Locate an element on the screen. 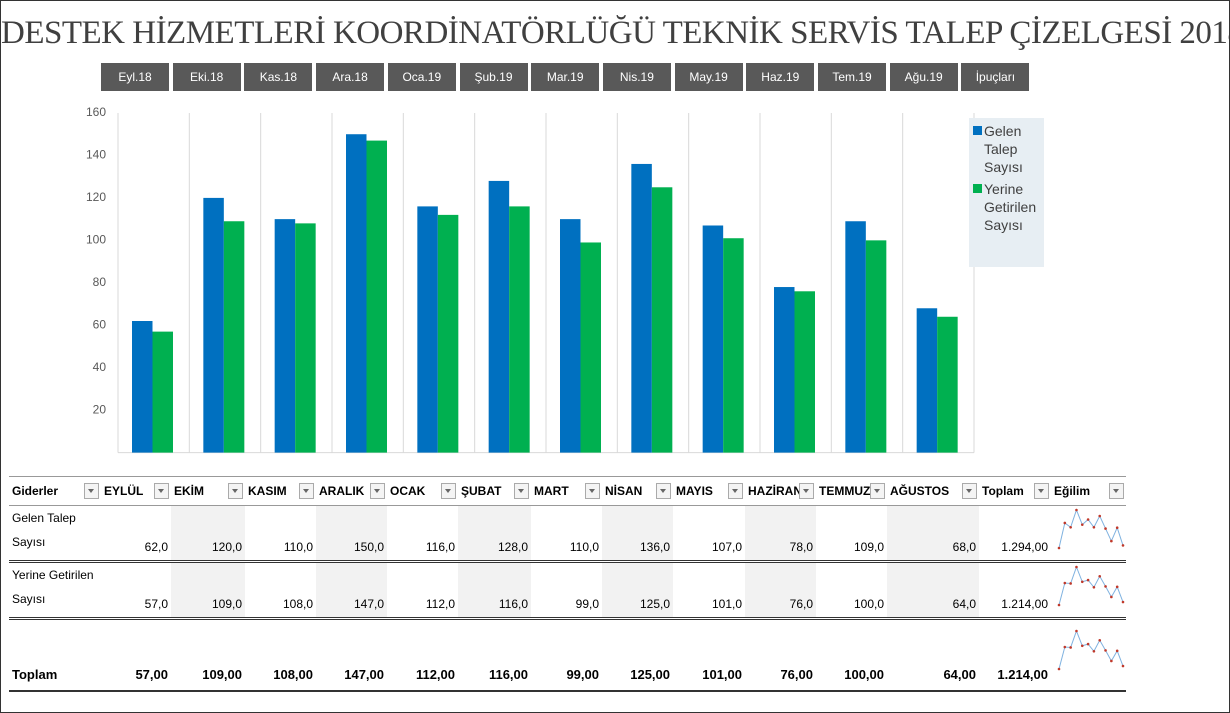  table-cell: 108,00 is located at coordinates (280, 655).